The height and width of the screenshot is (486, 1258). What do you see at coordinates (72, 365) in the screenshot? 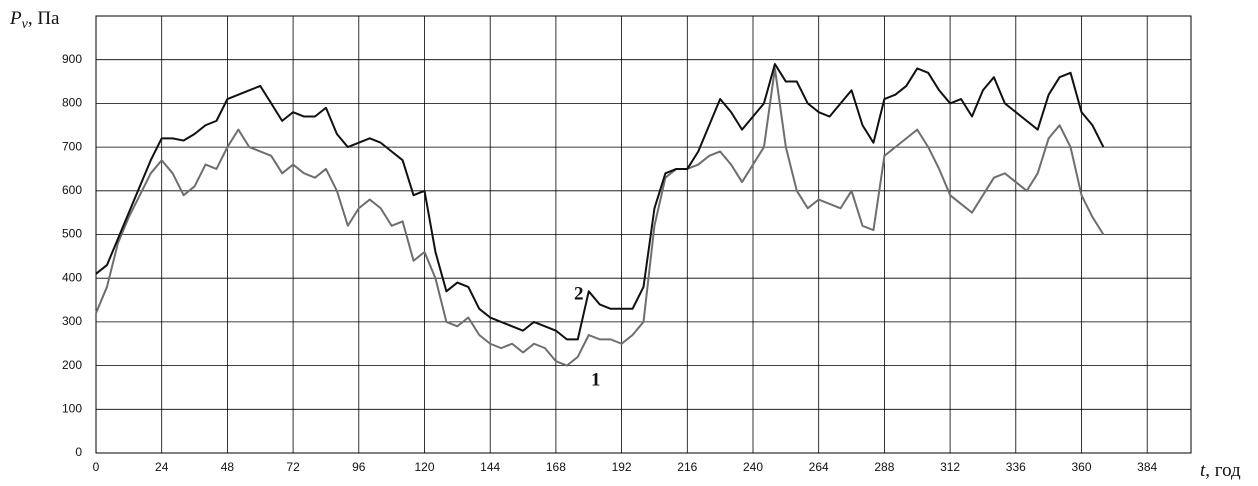
I see `y-tick-label: 200` at bounding box center [72, 365].